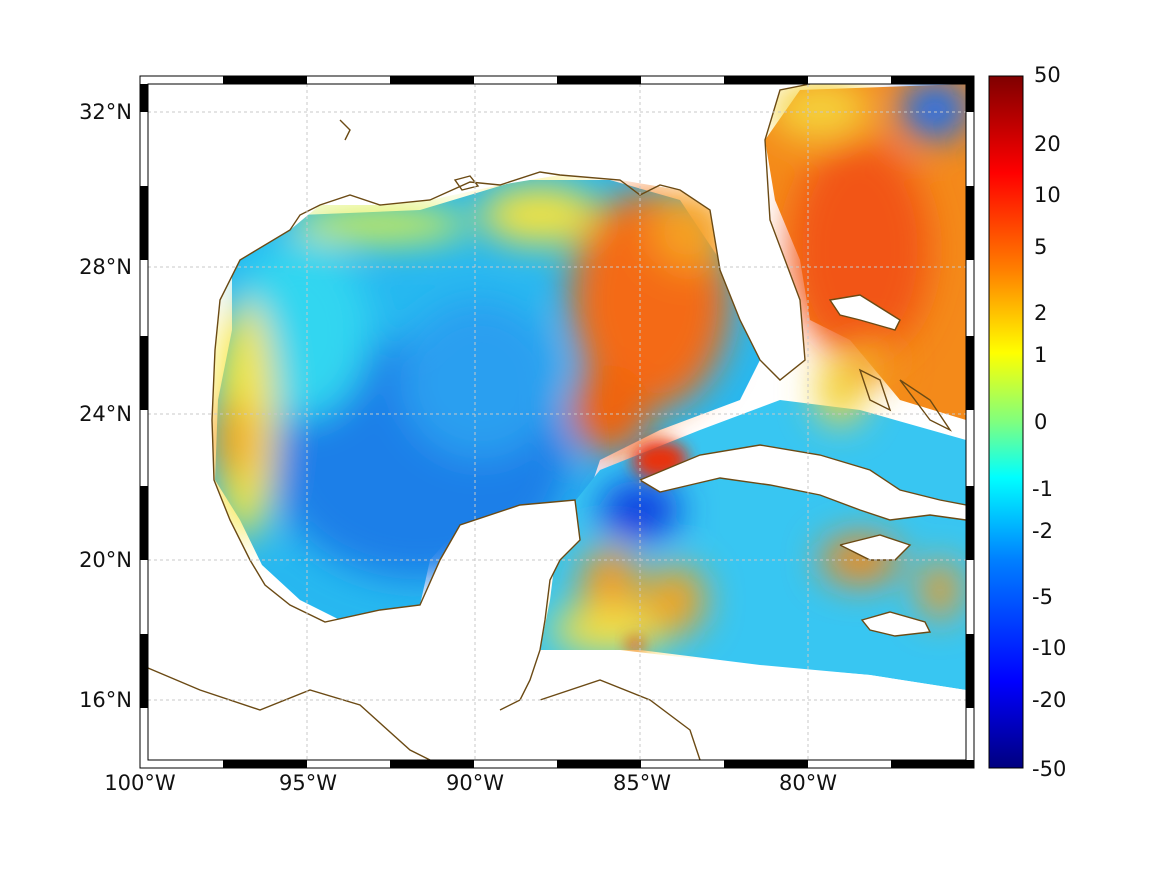 This screenshot has height=875, width=1167. I want to click on colorbar, so click(1006, 422).